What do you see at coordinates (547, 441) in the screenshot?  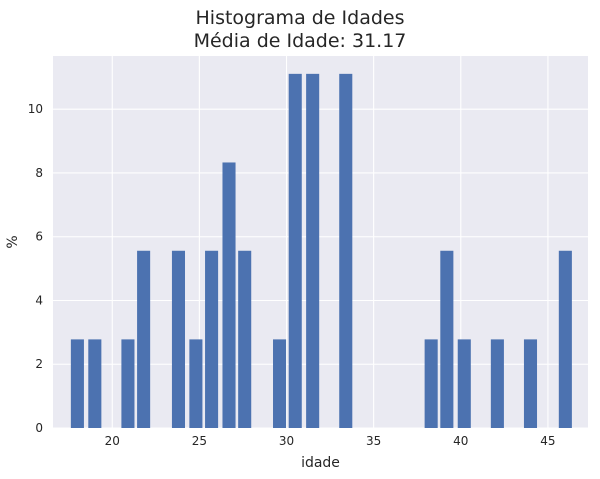 I see `x-tick-label: 45` at bounding box center [547, 441].